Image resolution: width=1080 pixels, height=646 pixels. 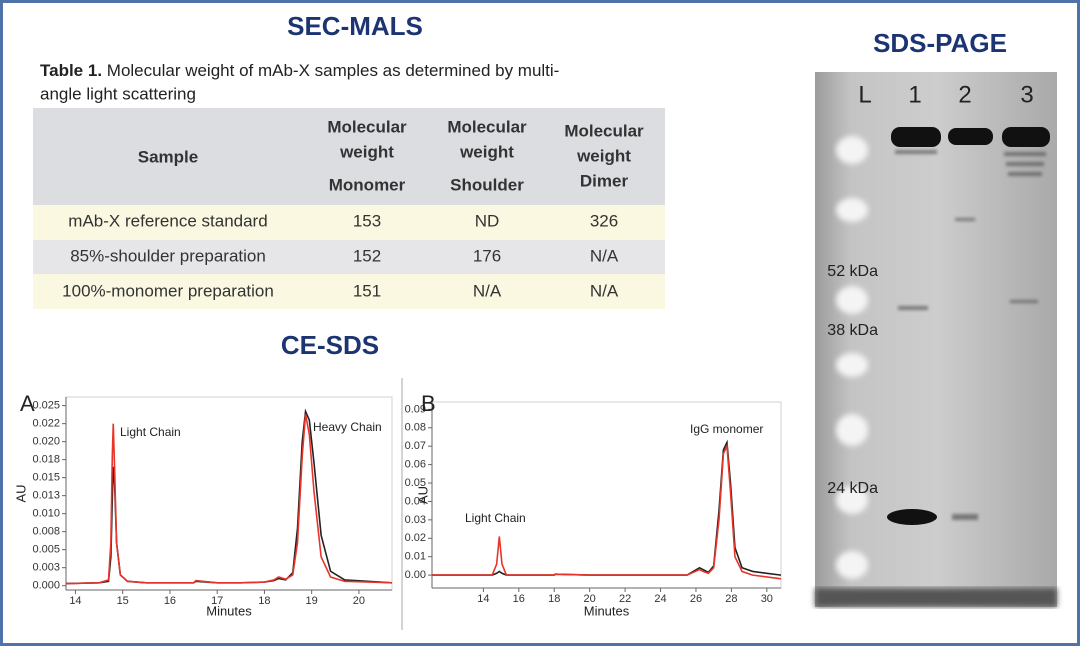 I want to click on marker-label: 24 kDa, so click(x=852, y=488).